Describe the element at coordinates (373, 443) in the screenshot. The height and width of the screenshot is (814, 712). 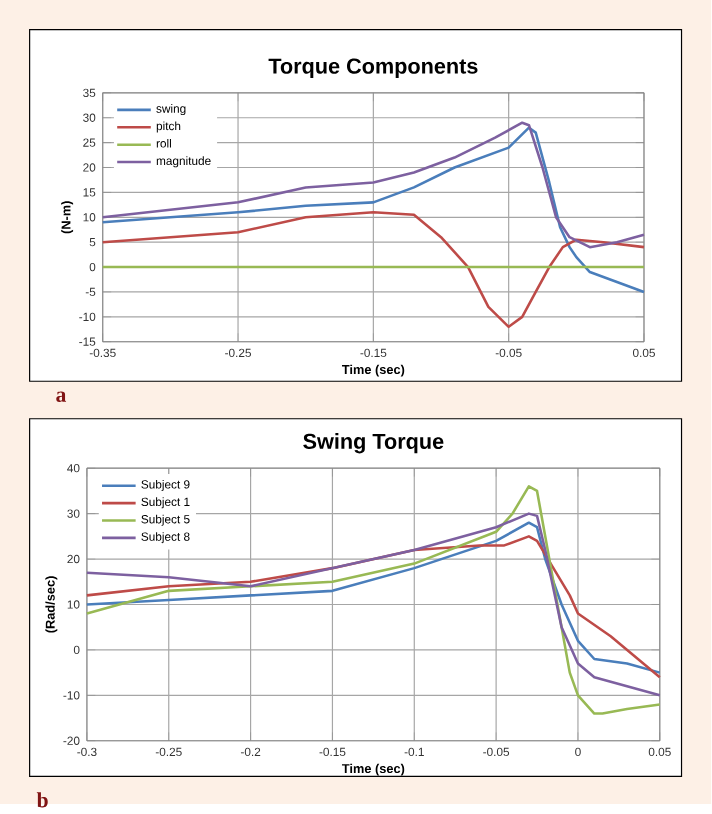
I see `chart-title: Swing Torque` at that location.